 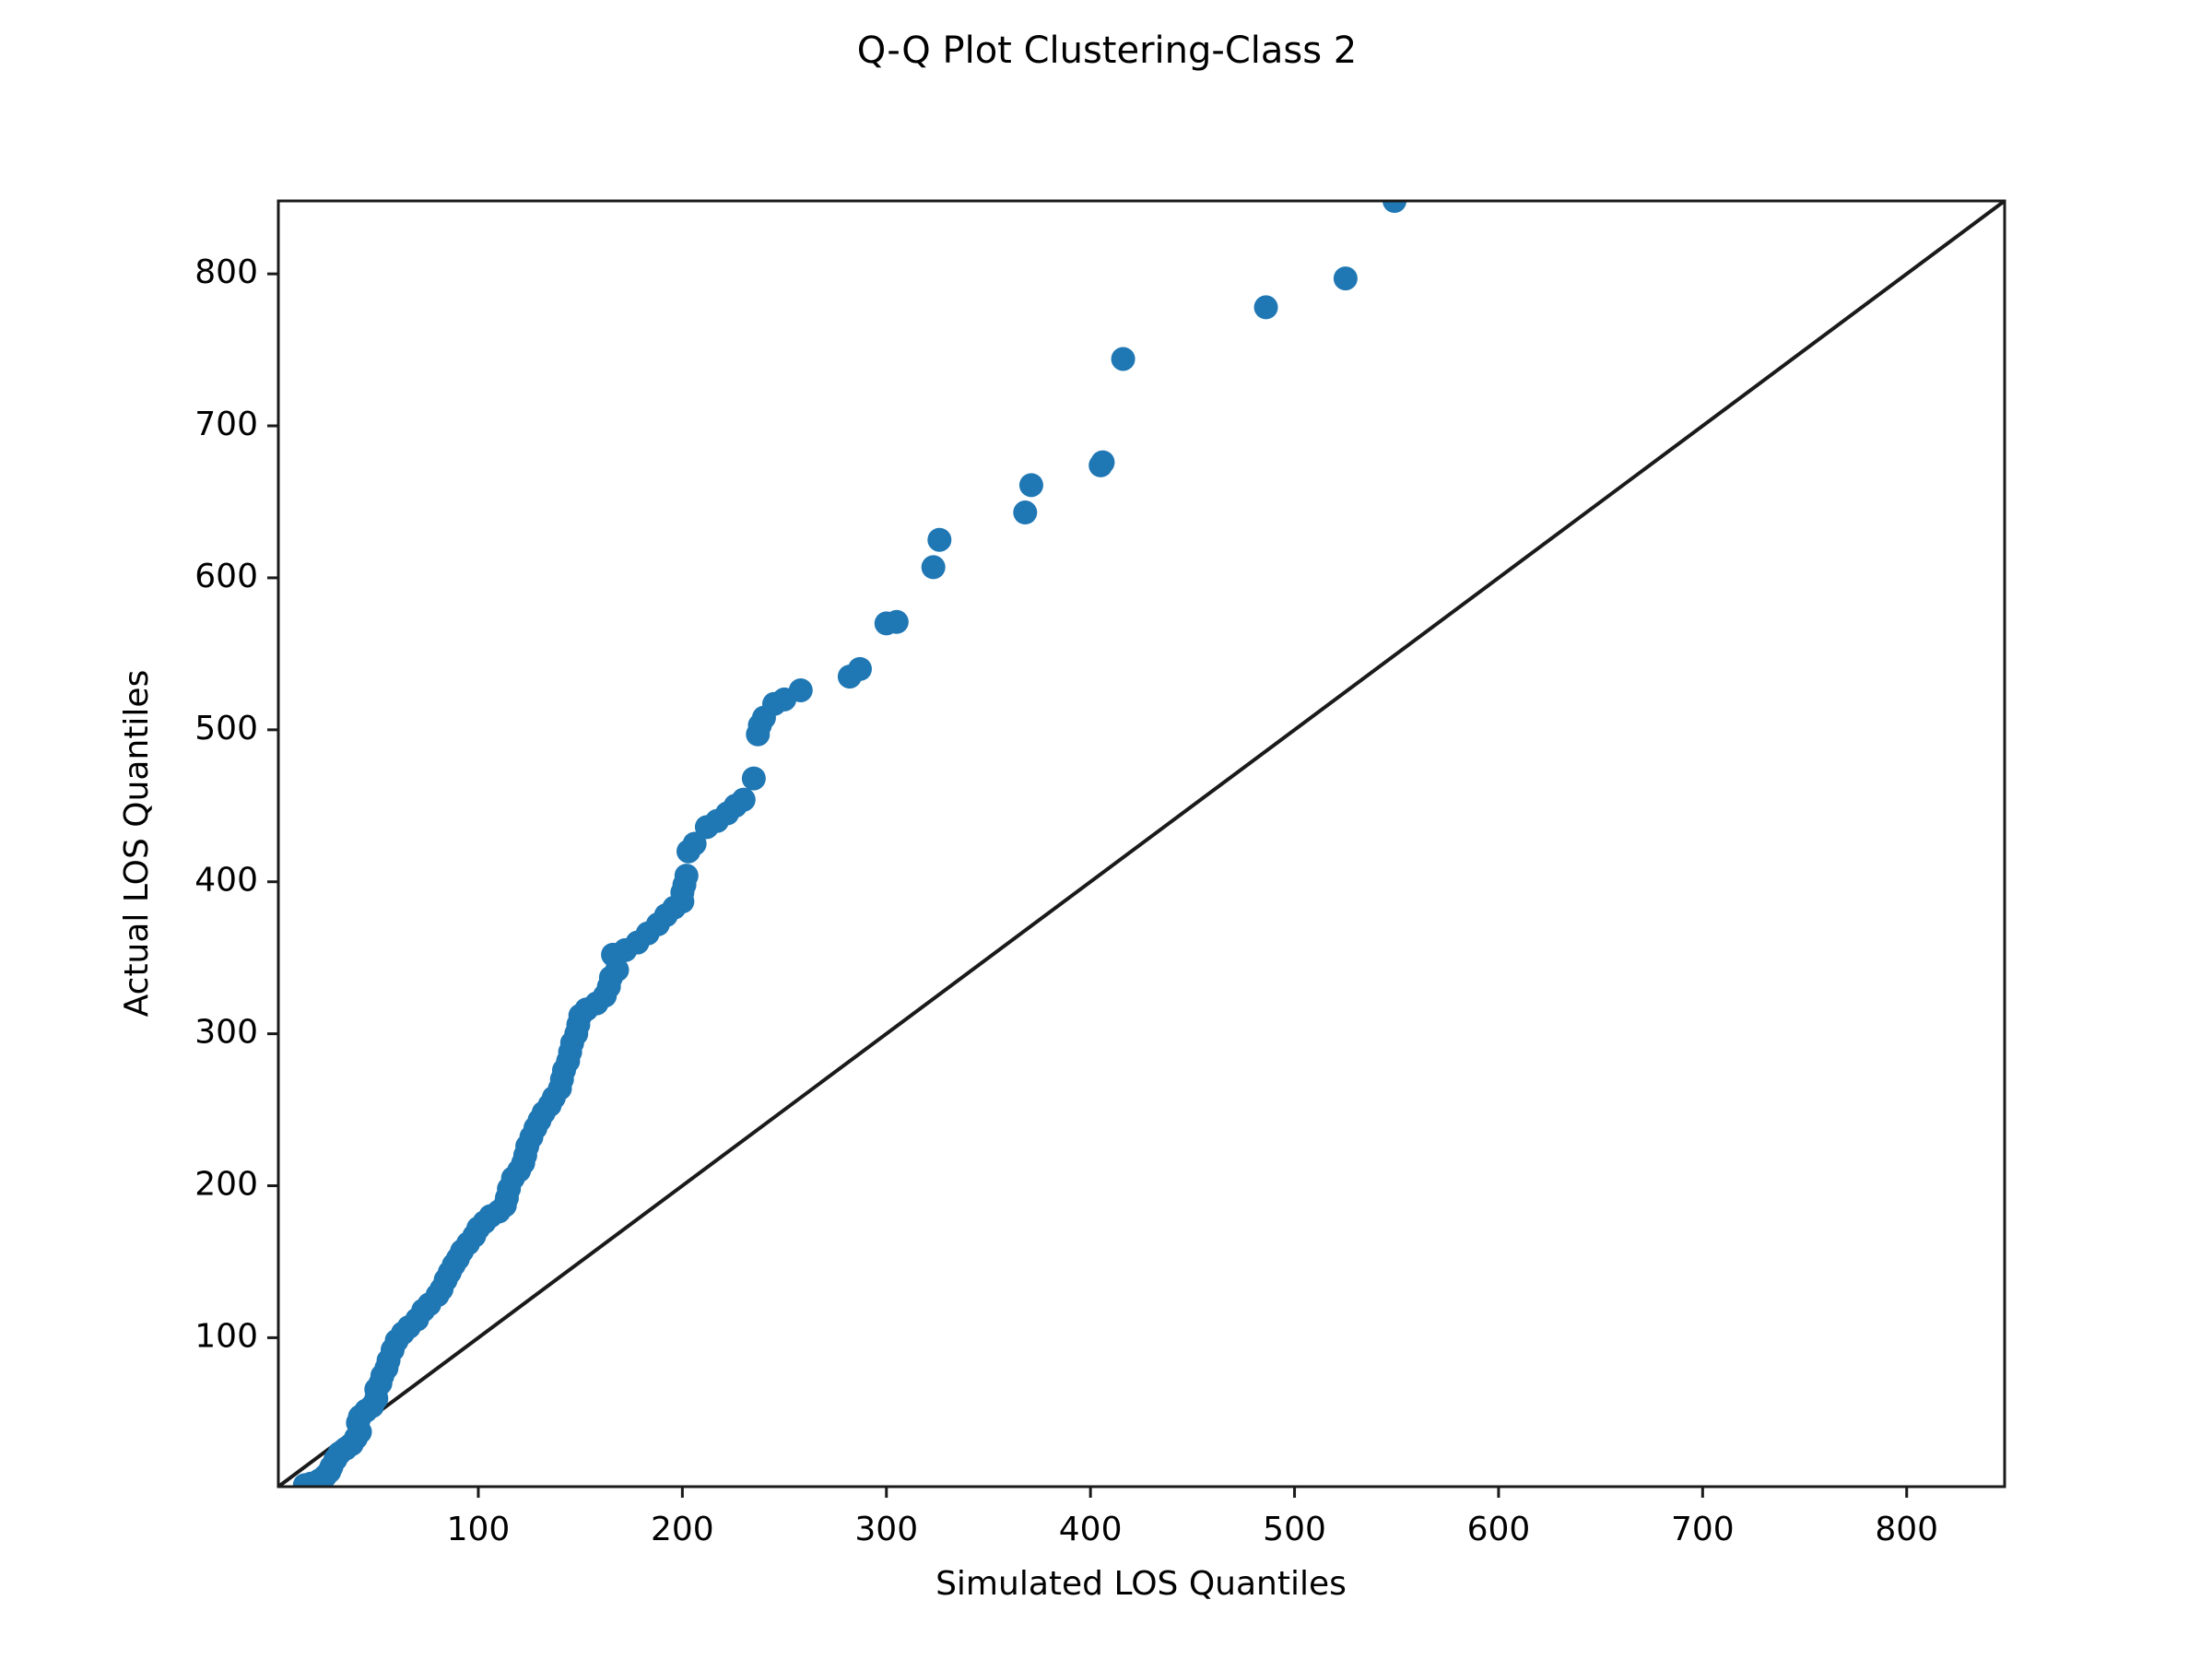 What do you see at coordinates (682, 1529) in the screenshot?
I see `x-tick-label: 200` at bounding box center [682, 1529].